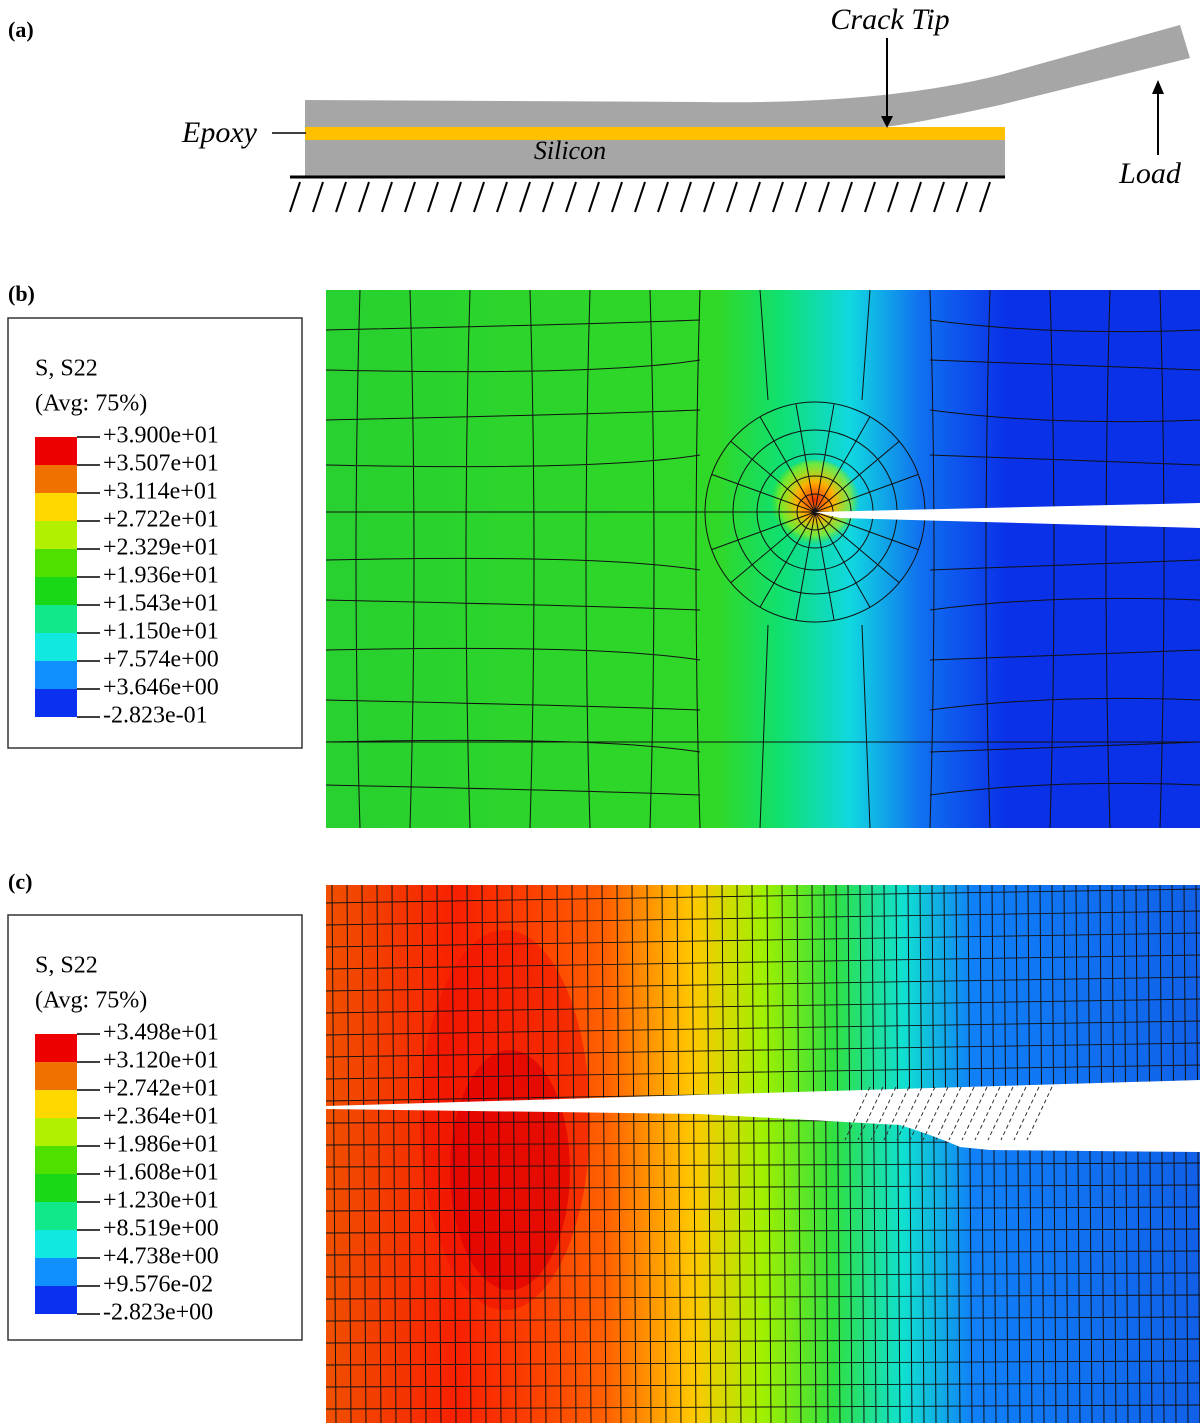 The width and height of the screenshot is (1204, 1423). Describe the element at coordinates (161, 604) in the screenshot. I see `legend-level: +1.543e+01` at that location.